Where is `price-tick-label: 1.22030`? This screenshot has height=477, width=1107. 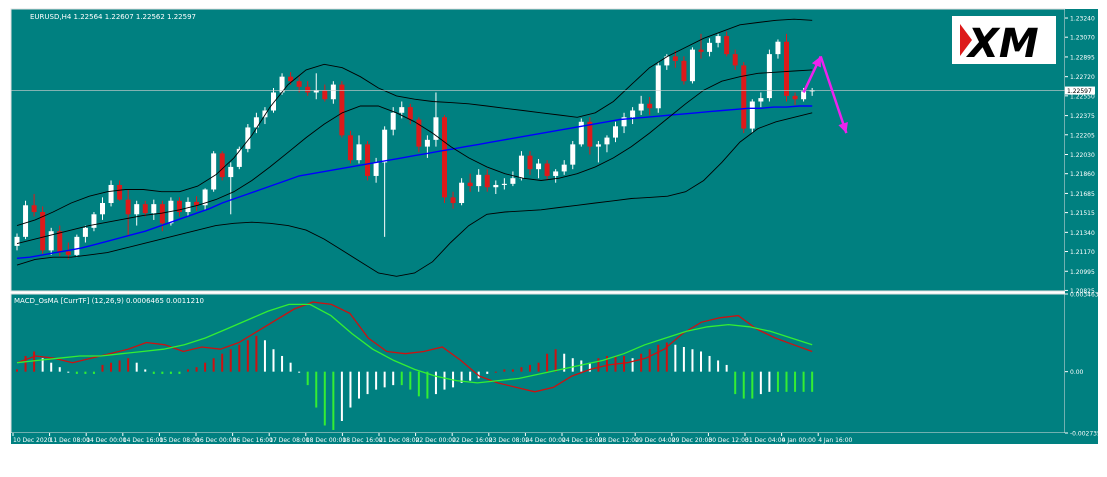
price-tick-label: 1.22030 is located at coordinates (1082, 155).